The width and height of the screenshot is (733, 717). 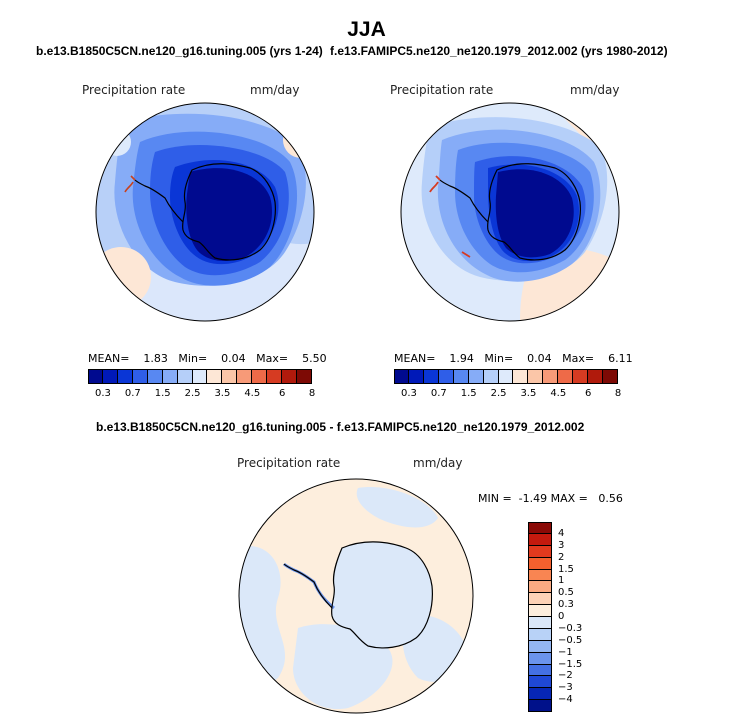 What do you see at coordinates (415, 358) in the screenshot?
I see `panel-2-mean-label: MEAN=` at bounding box center [415, 358].